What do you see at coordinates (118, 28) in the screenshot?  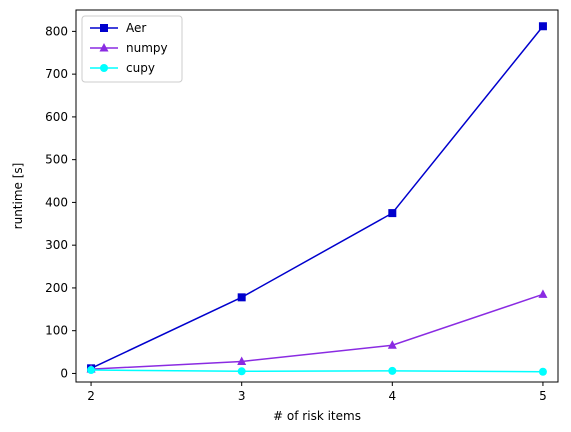 I see `legend-item-Aer: Aer` at bounding box center [118, 28].